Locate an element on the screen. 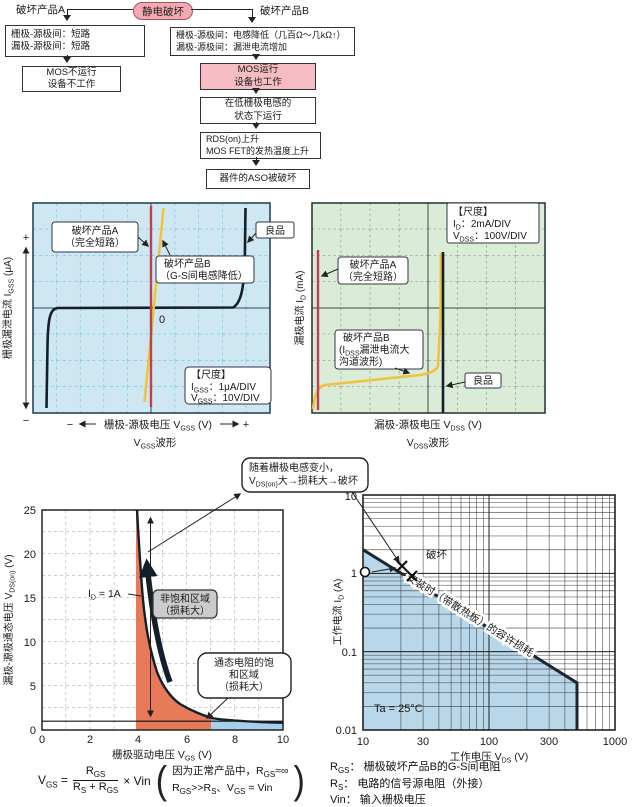 The height and width of the screenshot is (807, 640). formula-denominator: RS + RGS is located at coordinates (95, 788).